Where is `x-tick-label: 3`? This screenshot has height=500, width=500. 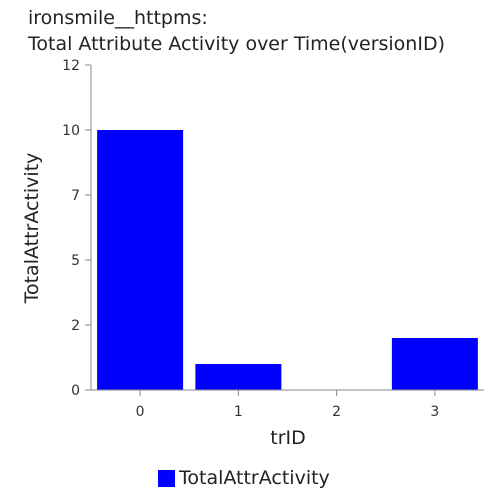
x-tick-label: 3 is located at coordinates (434, 412).